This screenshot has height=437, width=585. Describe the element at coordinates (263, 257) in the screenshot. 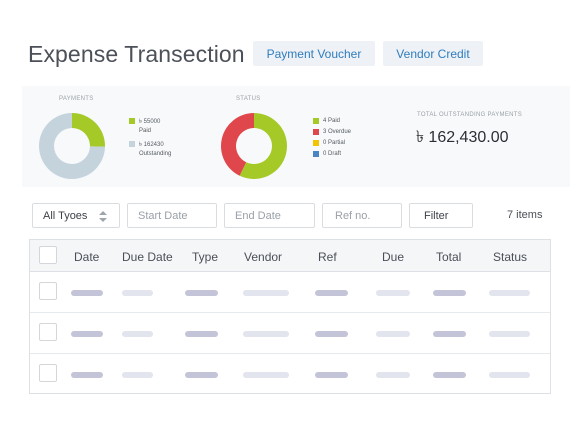

I see `col-vendor: Vendor` at that location.